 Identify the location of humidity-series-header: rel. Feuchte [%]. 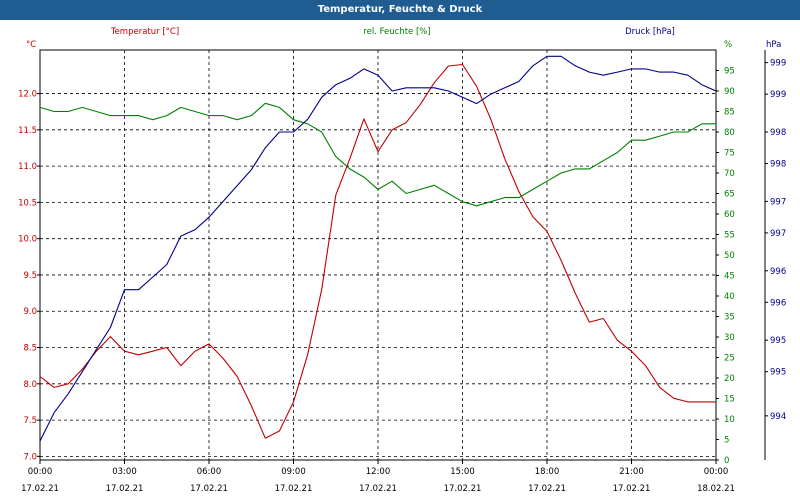
(396, 32).